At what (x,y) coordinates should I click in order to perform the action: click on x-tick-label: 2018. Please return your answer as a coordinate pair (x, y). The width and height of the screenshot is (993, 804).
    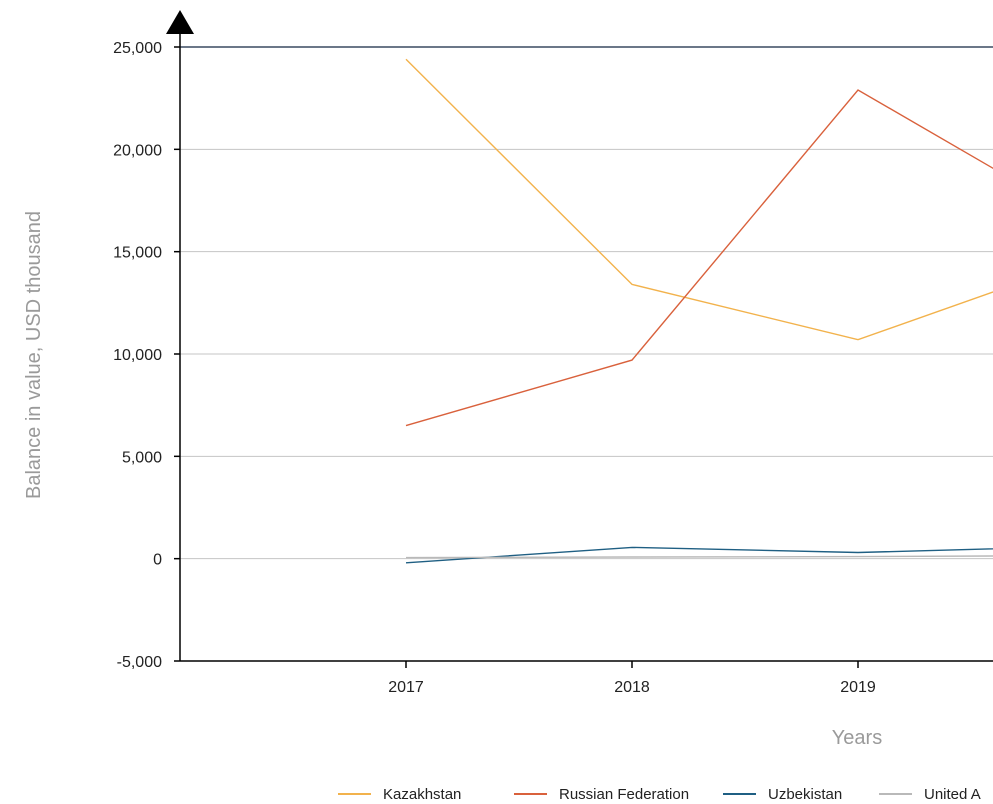
    Looking at the image, I should click on (632, 687).